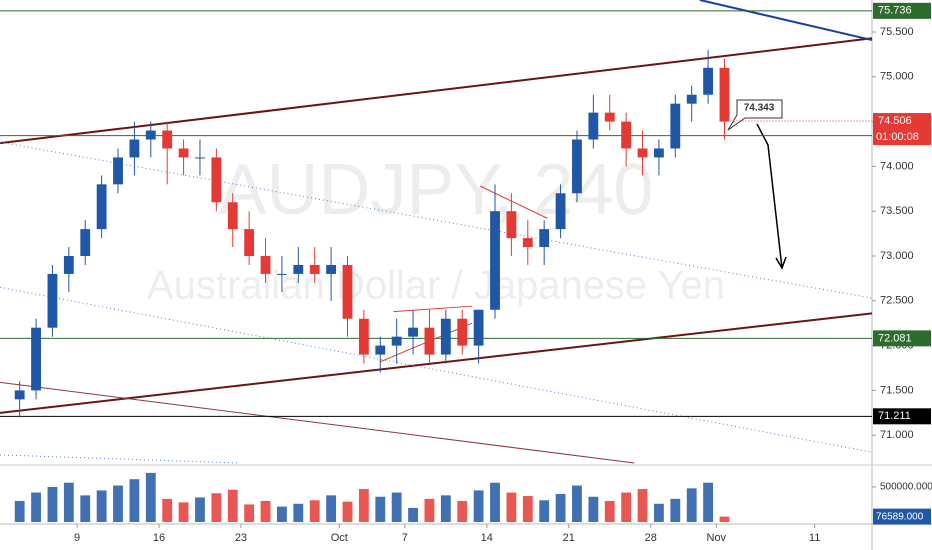  I want to click on last-price-bg, so click(902, 129).